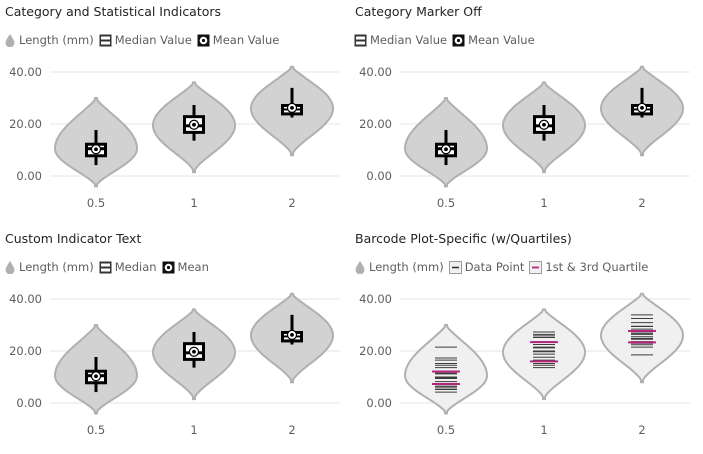  I want to click on panel-title: Category and Statistical Indicators, so click(113, 11).